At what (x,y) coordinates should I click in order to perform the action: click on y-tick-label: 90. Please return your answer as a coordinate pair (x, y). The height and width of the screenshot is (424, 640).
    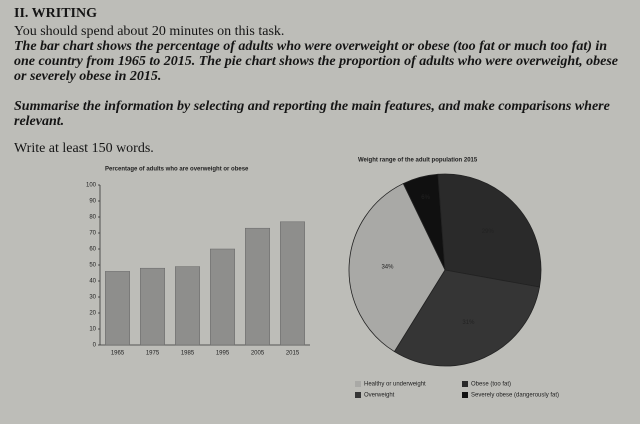
    Looking at the image, I should click on (92, 202).